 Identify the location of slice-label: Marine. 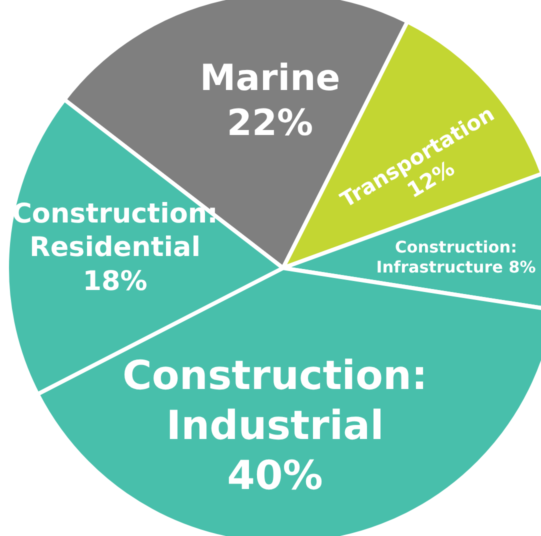
(270, 78).